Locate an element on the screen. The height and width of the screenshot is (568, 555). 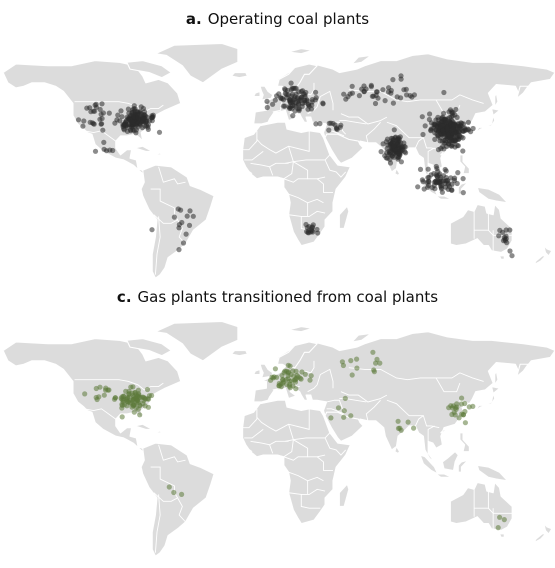
landmass-sulawesi is located at coordinates (463, 466).